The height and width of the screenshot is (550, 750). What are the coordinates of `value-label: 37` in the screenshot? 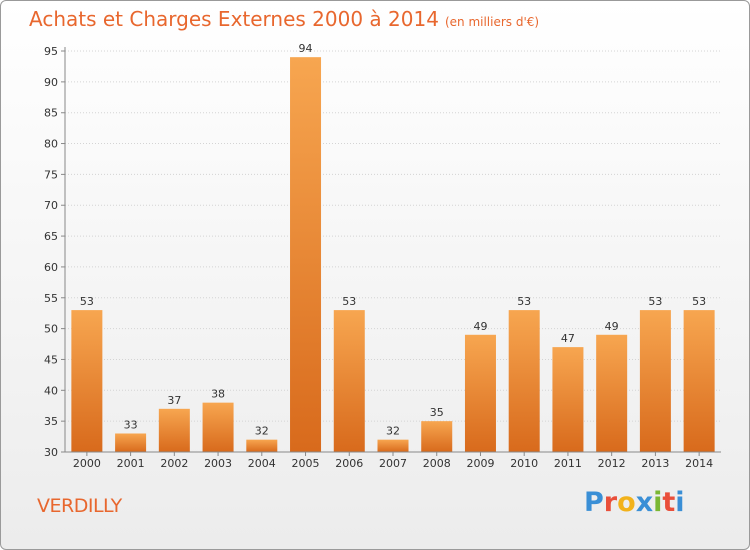 It's located at (174, 400).